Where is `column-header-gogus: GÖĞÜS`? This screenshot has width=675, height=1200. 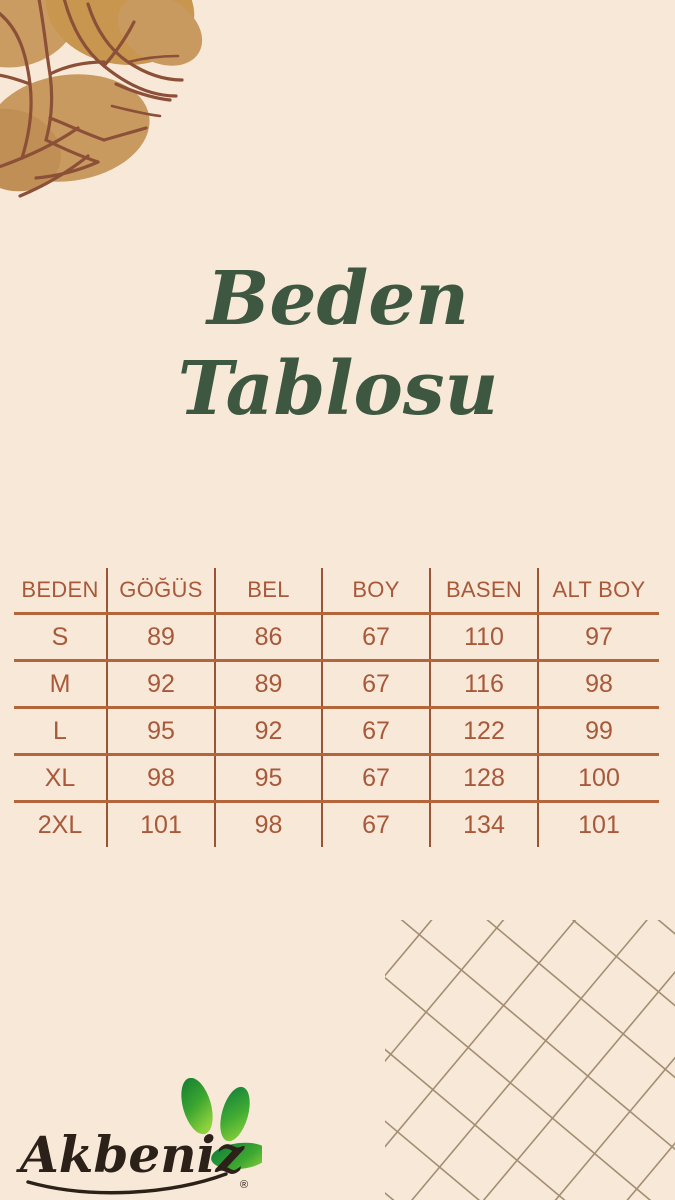 column-header-gogus: GÖĞÜS is located at coordinates (161, 591).